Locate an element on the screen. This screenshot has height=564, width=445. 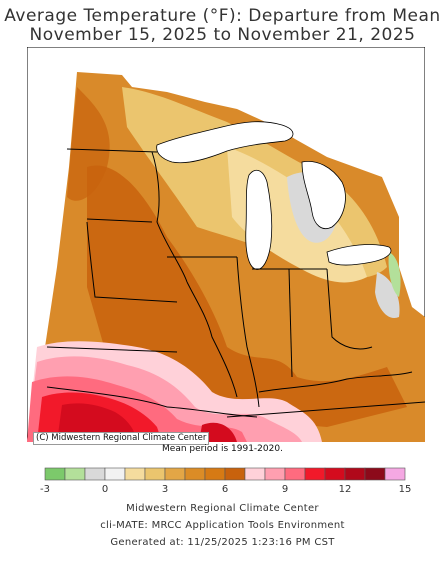
mean-period-note: Mean period is 1991-2020. is located at coordinates (222, 449).